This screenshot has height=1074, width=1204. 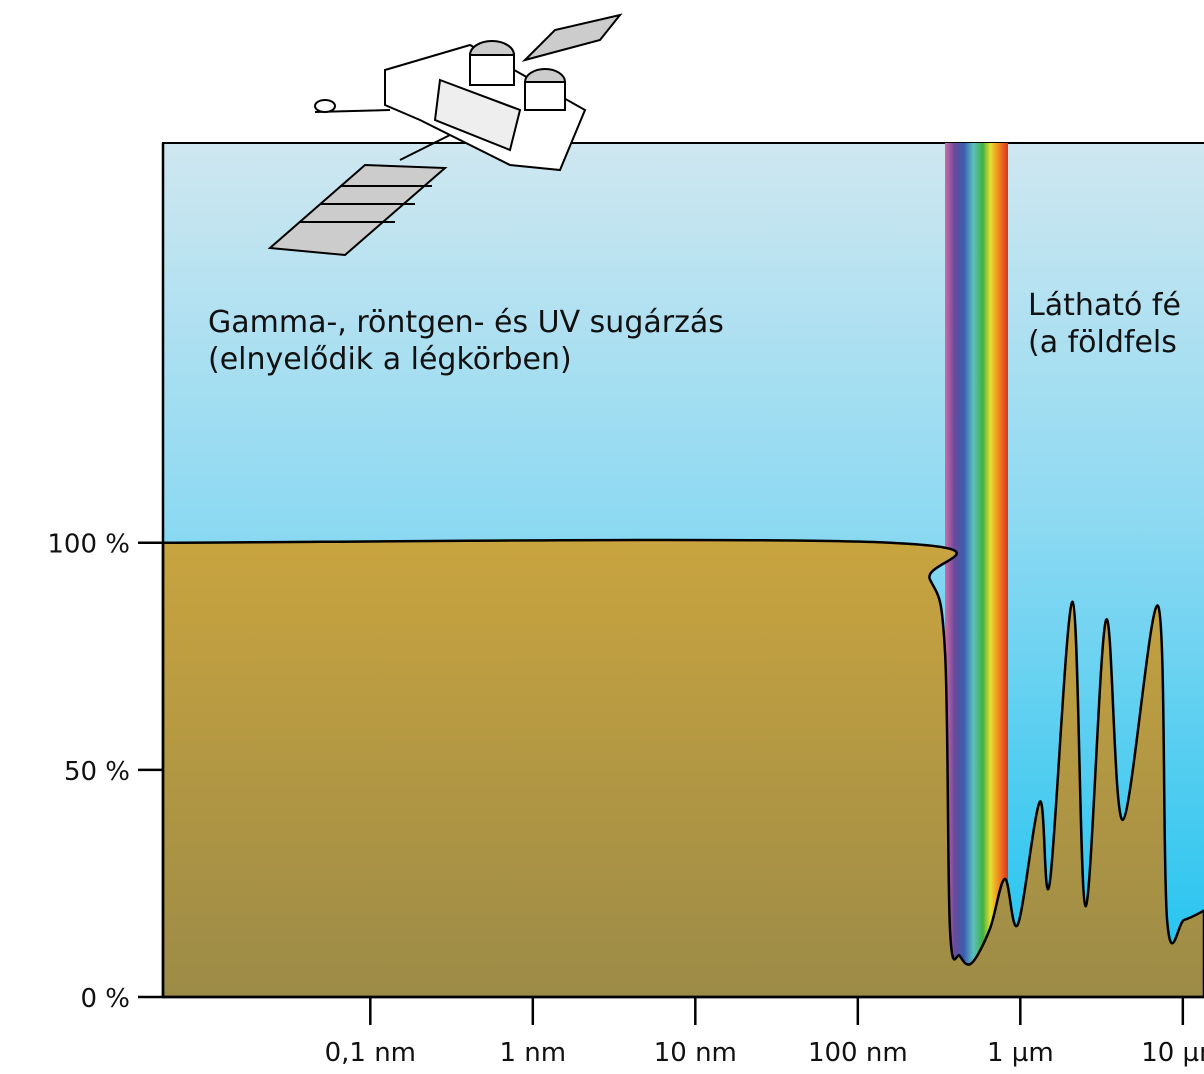 I want to click on satellite, so click(x=445, y=135).